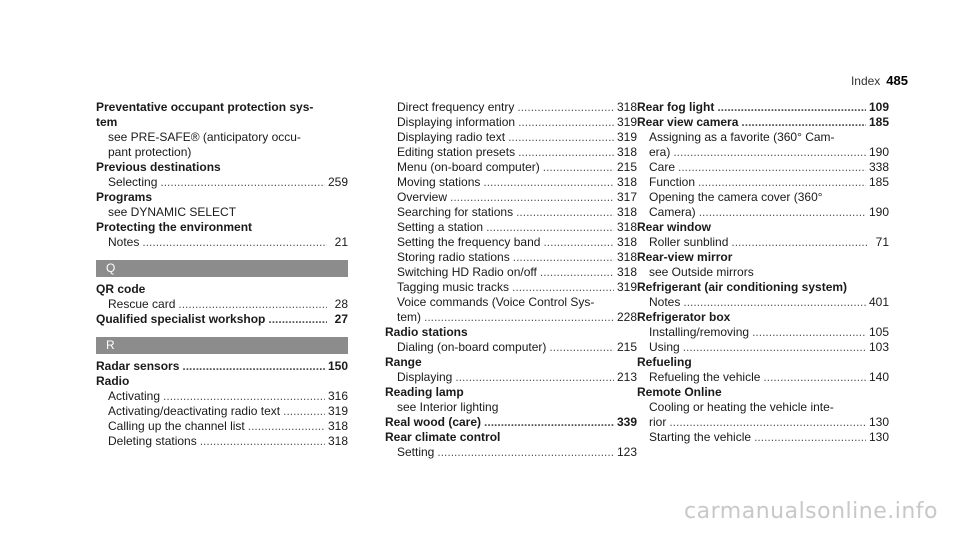 The height and width of the screenshot is (533, 960). Describe the element at coordinates (511, 347) in the screenshot. I see `index-subentry: Dialing (on-board computer) 215` at that location.